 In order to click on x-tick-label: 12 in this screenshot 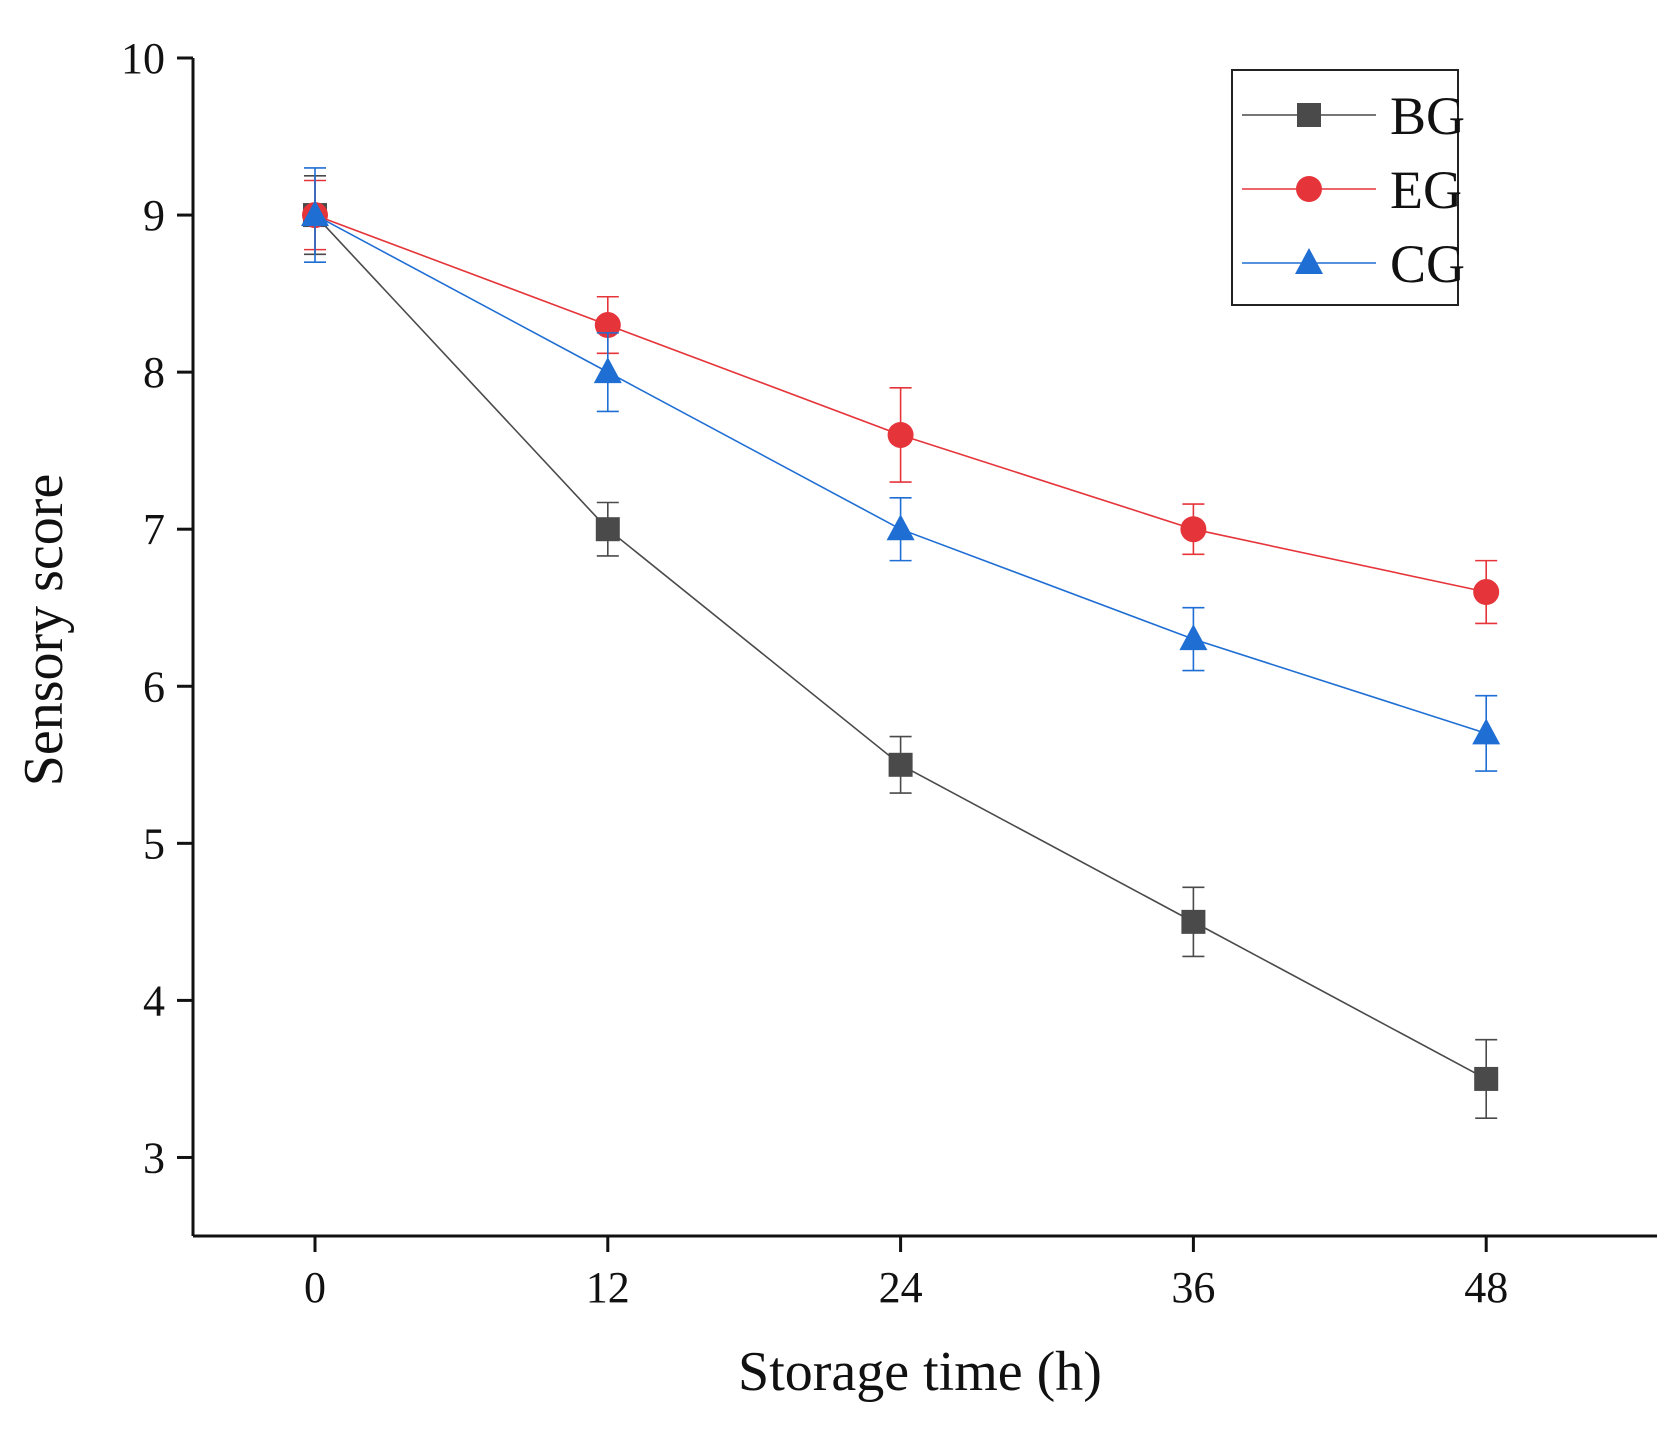, I will do `click(608, 1287)`.